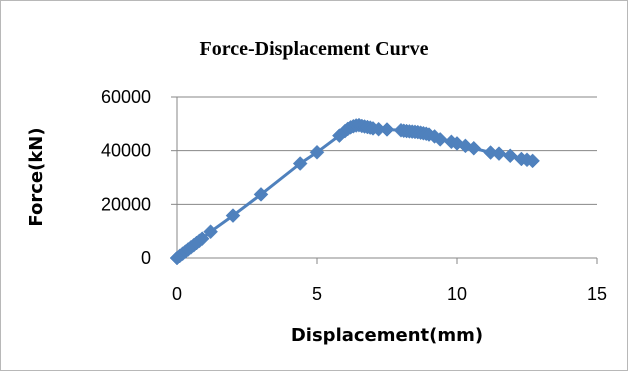 This screenshot has height=372, width=629. What do you see at coordinates (126, 151) in the screenshot?
I see `y-tick-label: 40000` at bounding box center [126, 151].